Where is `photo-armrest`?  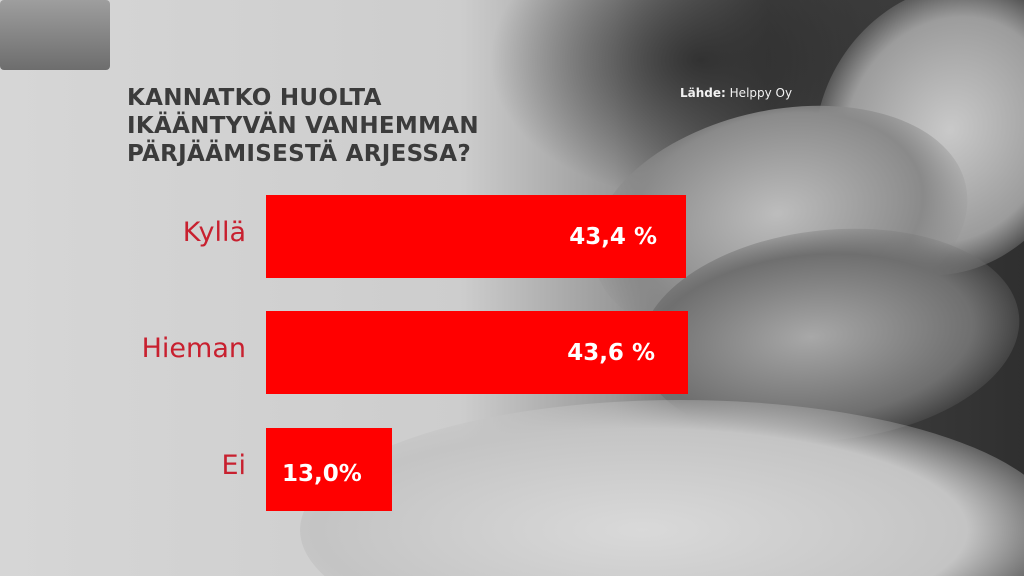
photo-armrest is located at coordinates (55, 35).